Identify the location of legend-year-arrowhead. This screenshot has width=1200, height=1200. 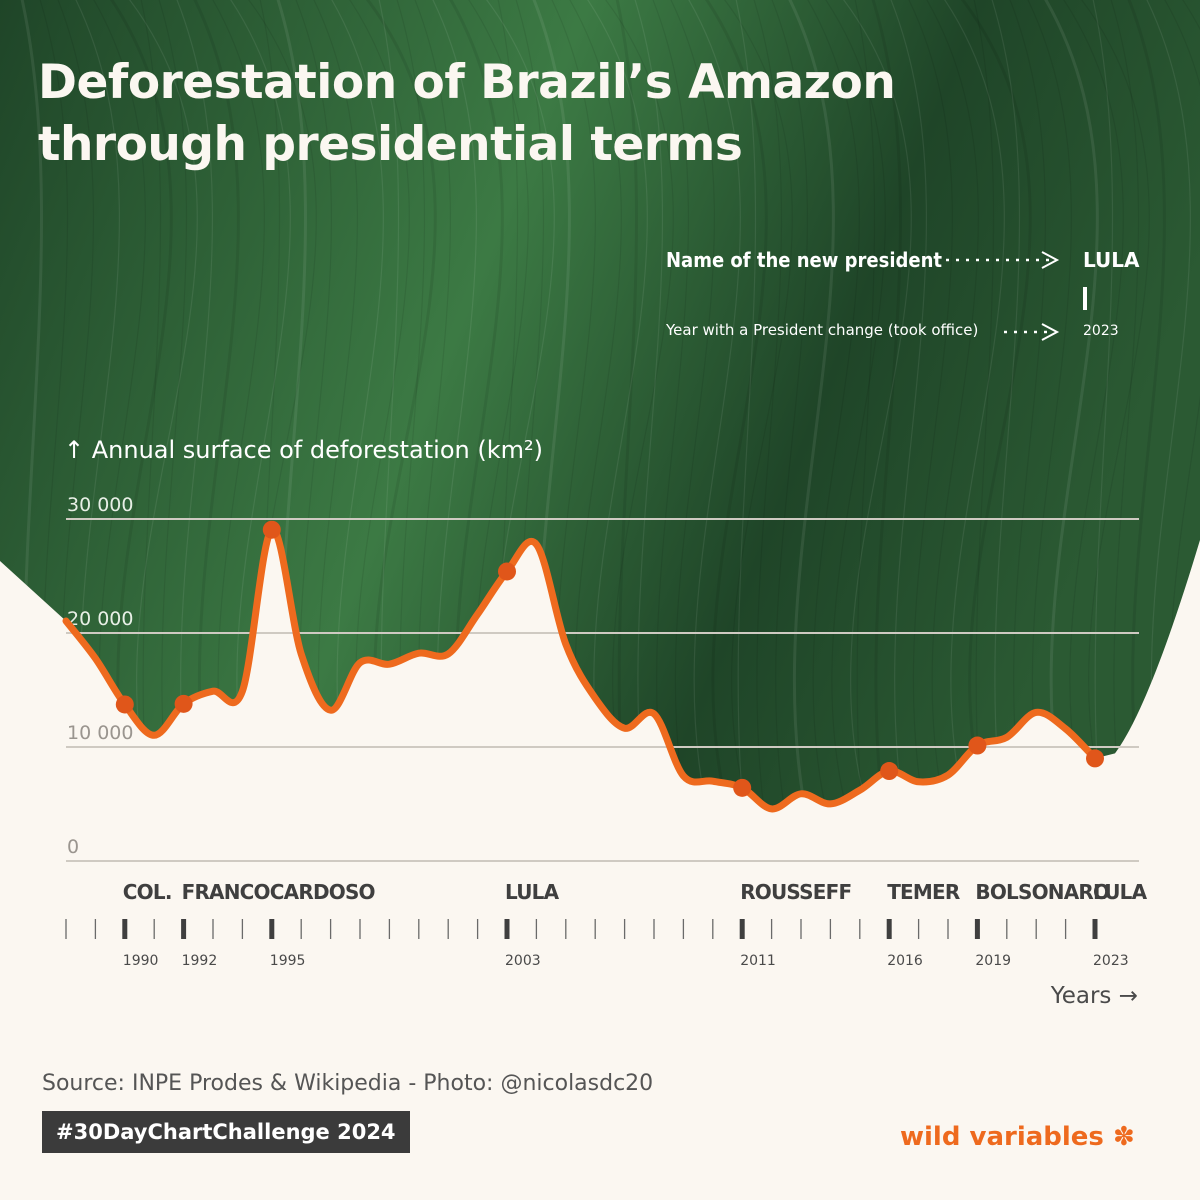
(1050, 332).